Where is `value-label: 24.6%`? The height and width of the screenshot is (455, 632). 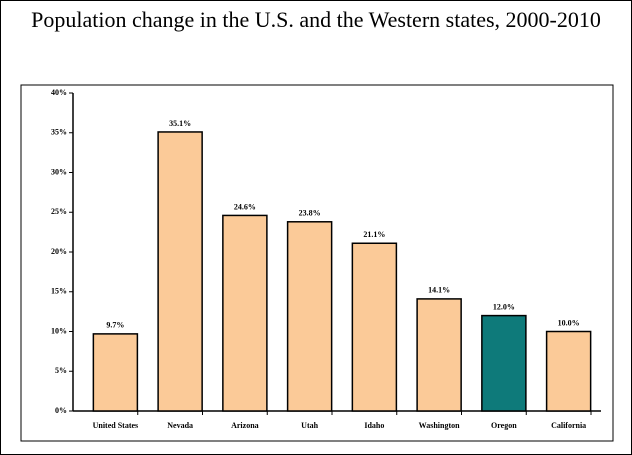
value-label: 24.6% is located at coordinates (245, 206).